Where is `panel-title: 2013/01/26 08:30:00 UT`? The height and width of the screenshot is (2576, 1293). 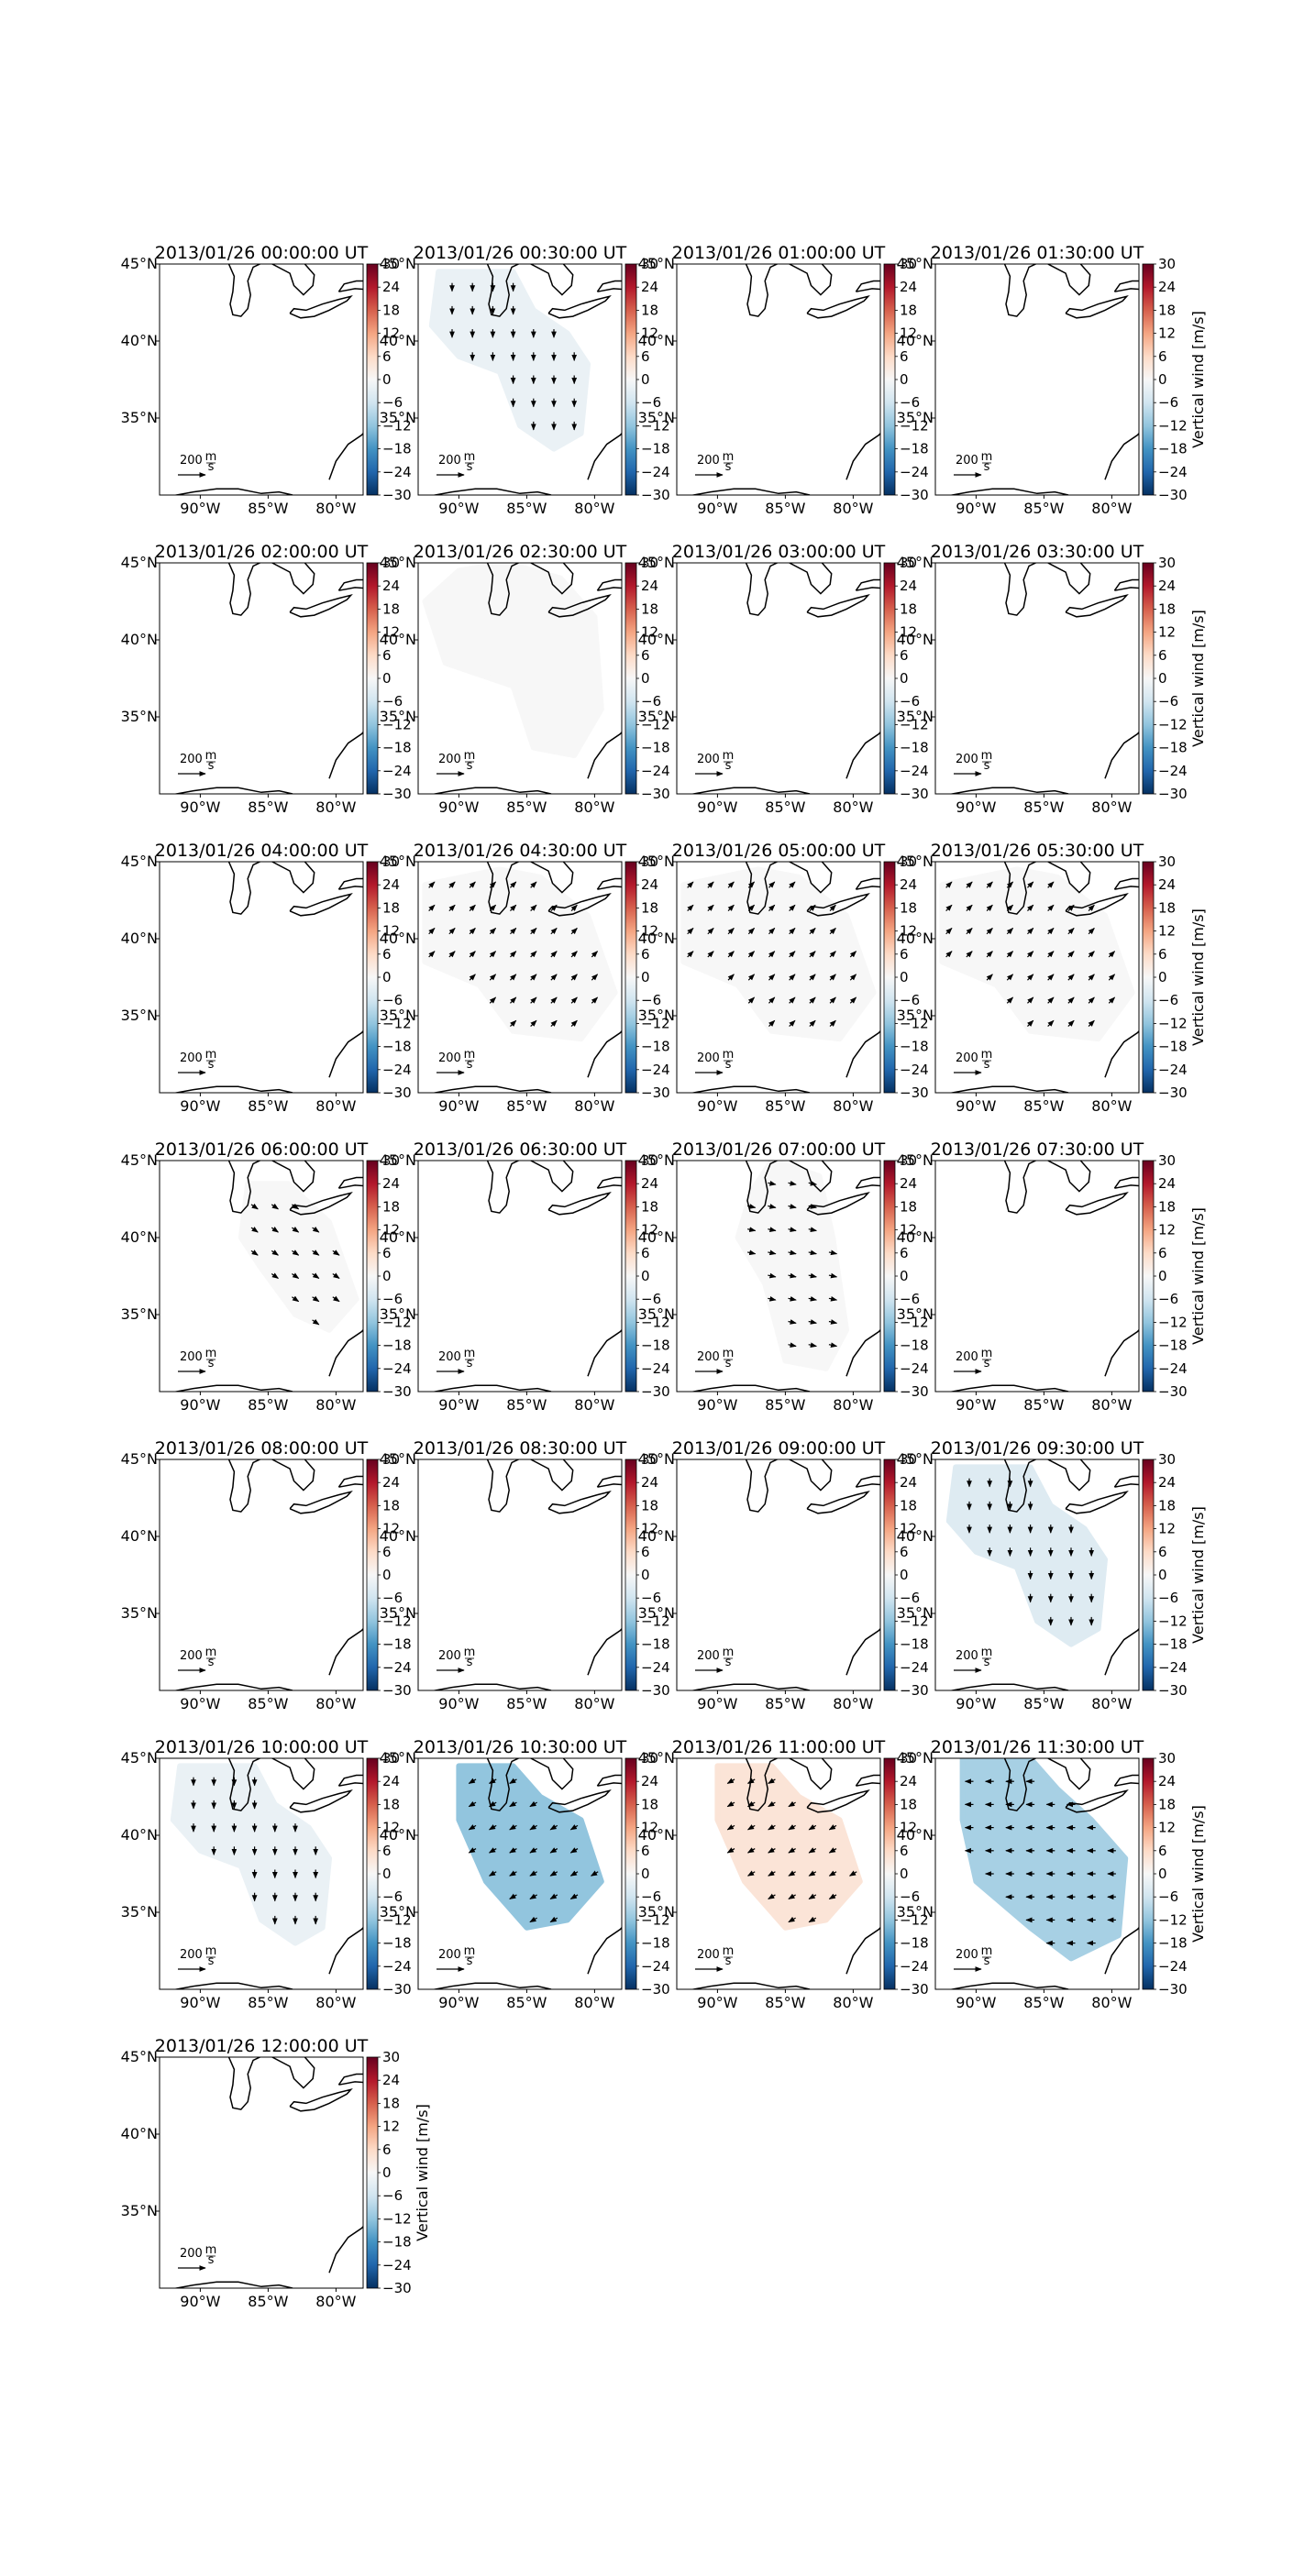 panel-title: 2013/01/26 08:30:00 UT is located at coordinates (520, 1448).